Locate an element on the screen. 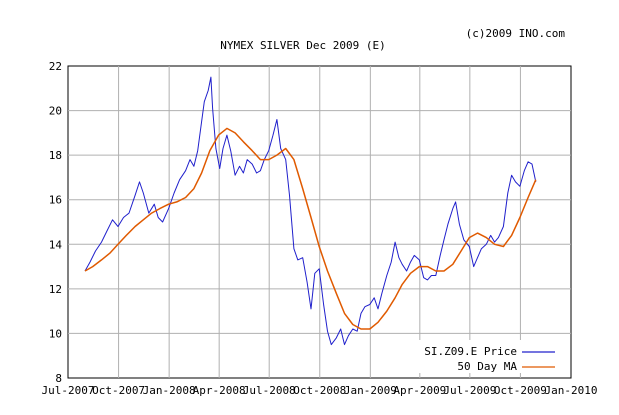 This screenshot has height=415, width=619. x-tick-label: Jul-2007 is located at coordinates (68, 390).